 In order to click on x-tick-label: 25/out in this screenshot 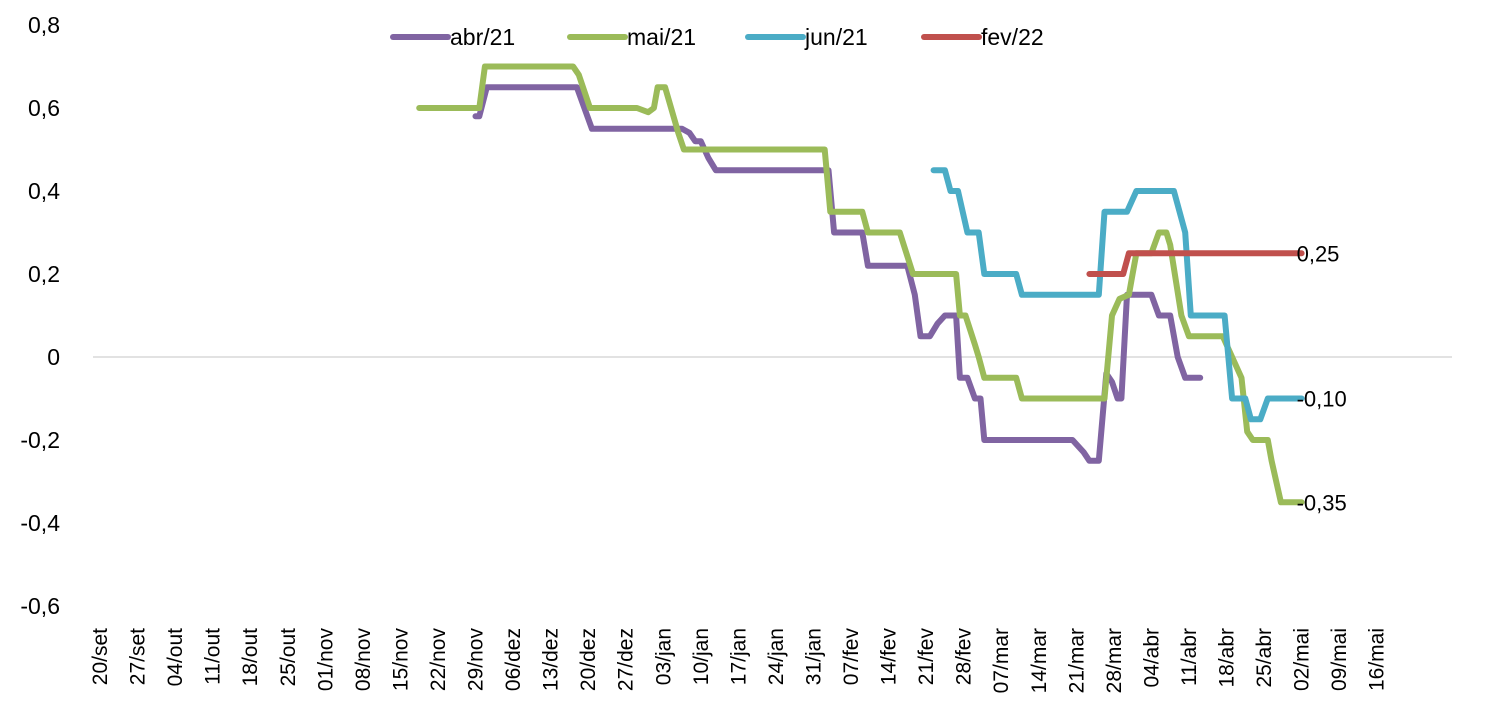, I will do `click(288, 657)`.